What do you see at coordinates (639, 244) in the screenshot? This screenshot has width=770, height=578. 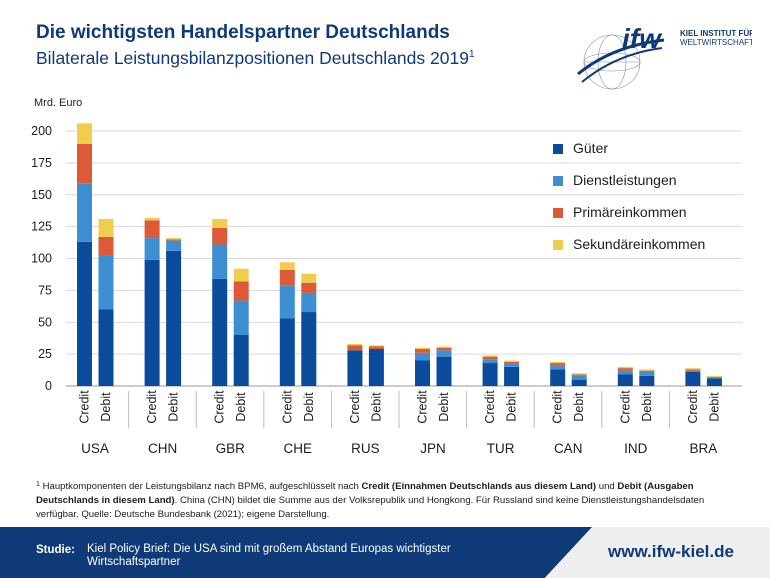 I see `legend-label: Sekundäreinkommen` at bounding box center [639, 244].